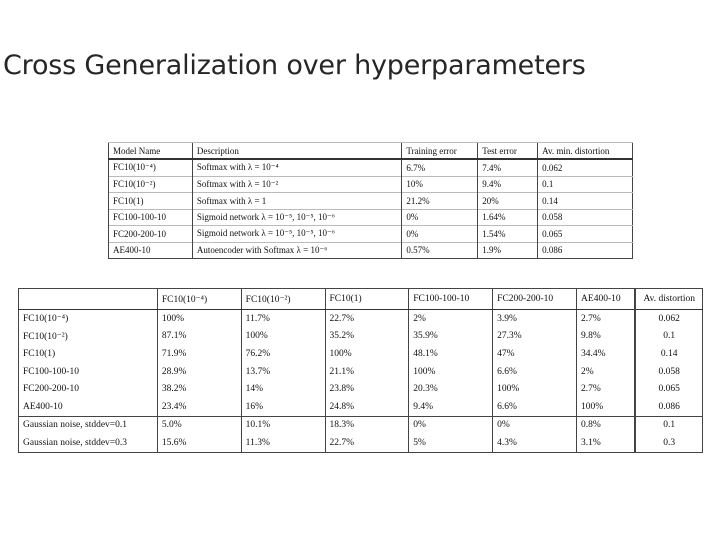  What do you see at coordinates (199, 354) in the screenshot?
I see `table-cell: 71.9%` at bounding box center [199, 354].